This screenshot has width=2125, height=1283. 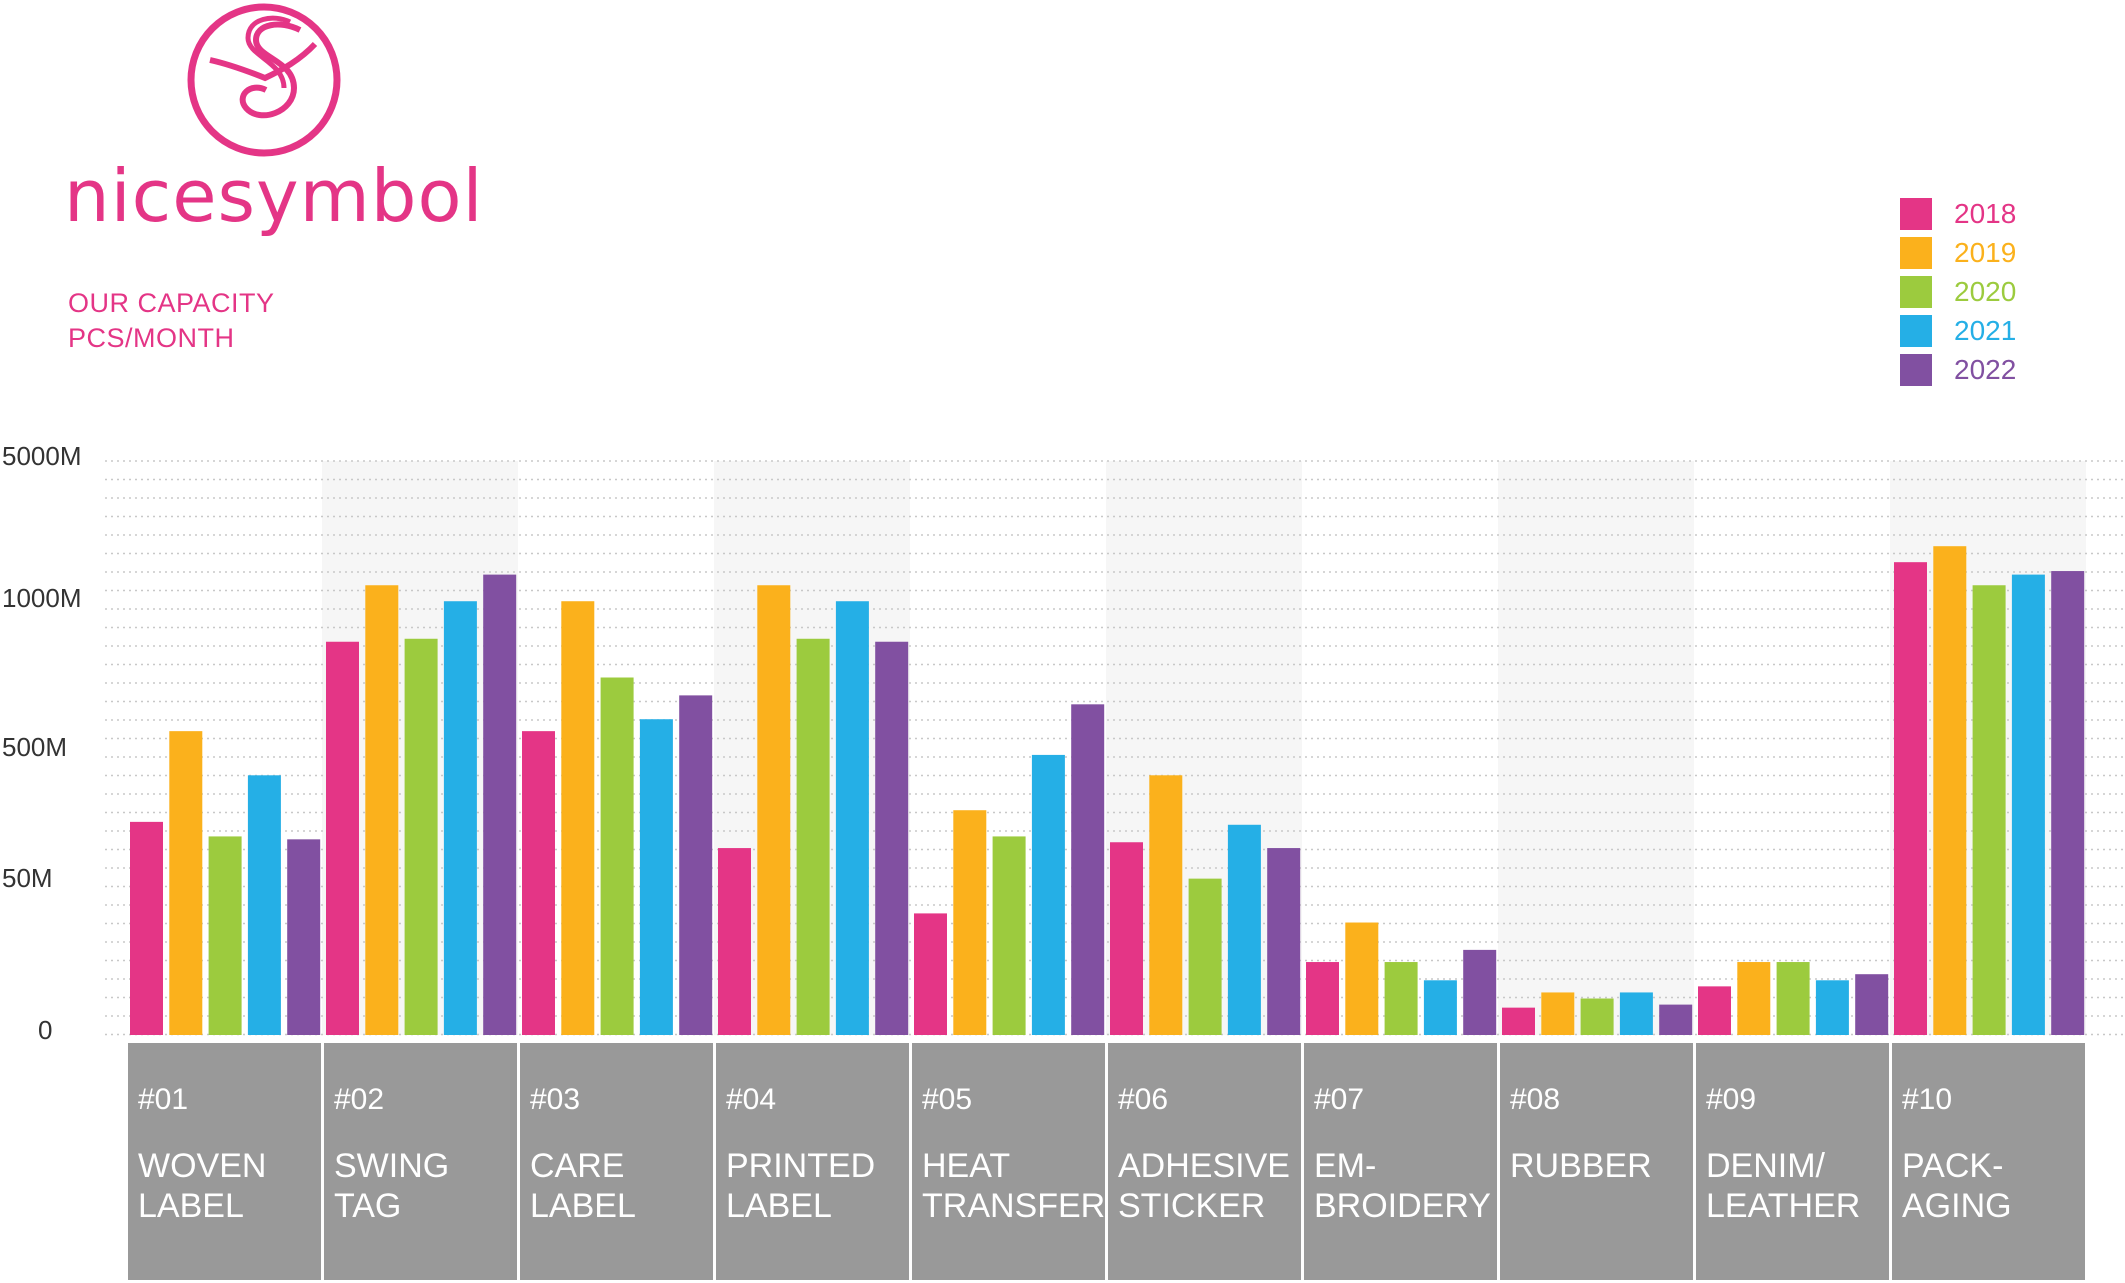 What do you see at coordinates (1143, 1099) in the screenshot?
I see `category-number: #06` at bounding box center [1143, 1099].